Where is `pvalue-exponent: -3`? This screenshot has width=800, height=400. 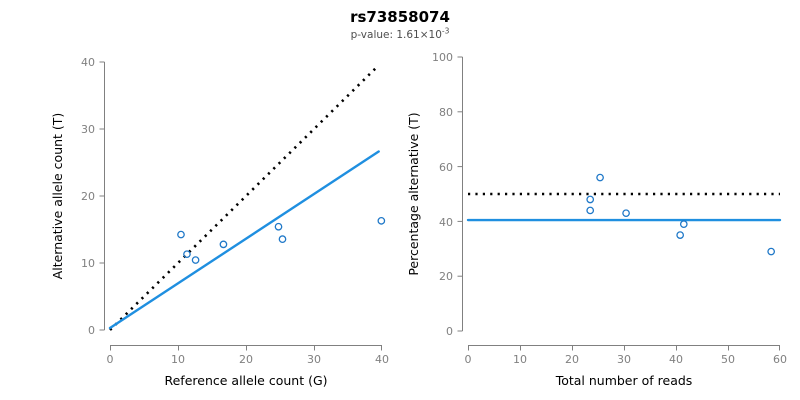 pvalue-exponent: -3 is located at coordinates (445, 31).